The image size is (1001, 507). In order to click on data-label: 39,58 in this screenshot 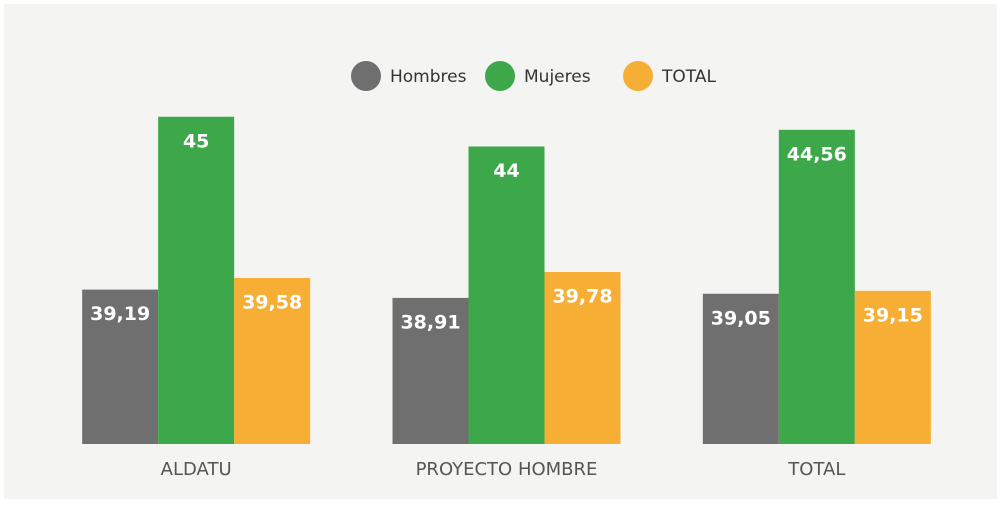, I will do `click(272, 302)`.